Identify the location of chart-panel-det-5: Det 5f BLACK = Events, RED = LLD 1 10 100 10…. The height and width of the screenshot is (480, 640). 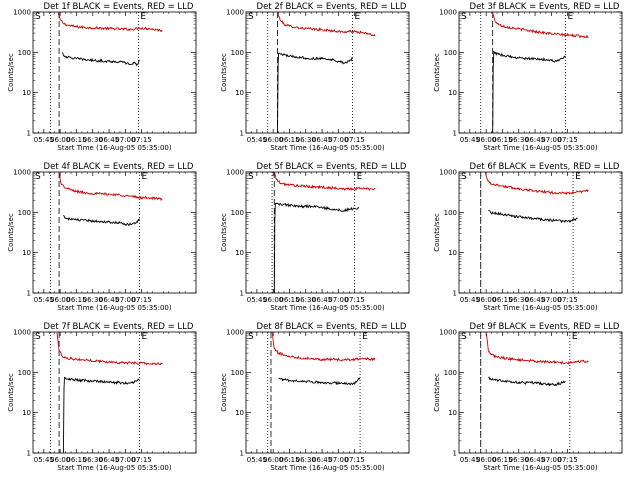
(315, 237).